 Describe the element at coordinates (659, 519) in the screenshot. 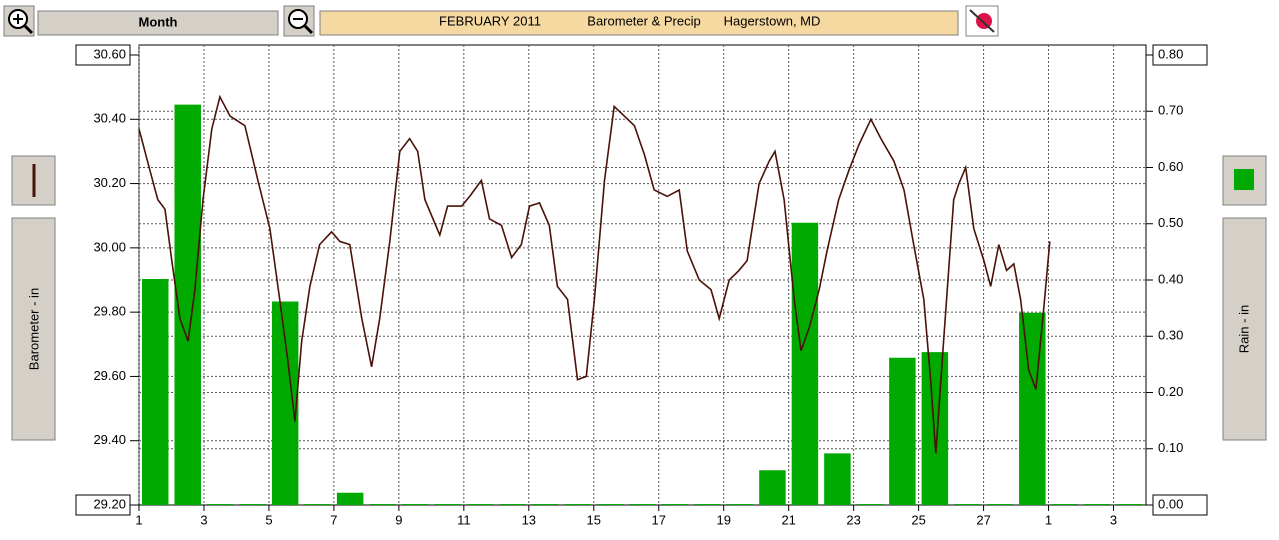

I see `x-tick-label: 17` at that location.